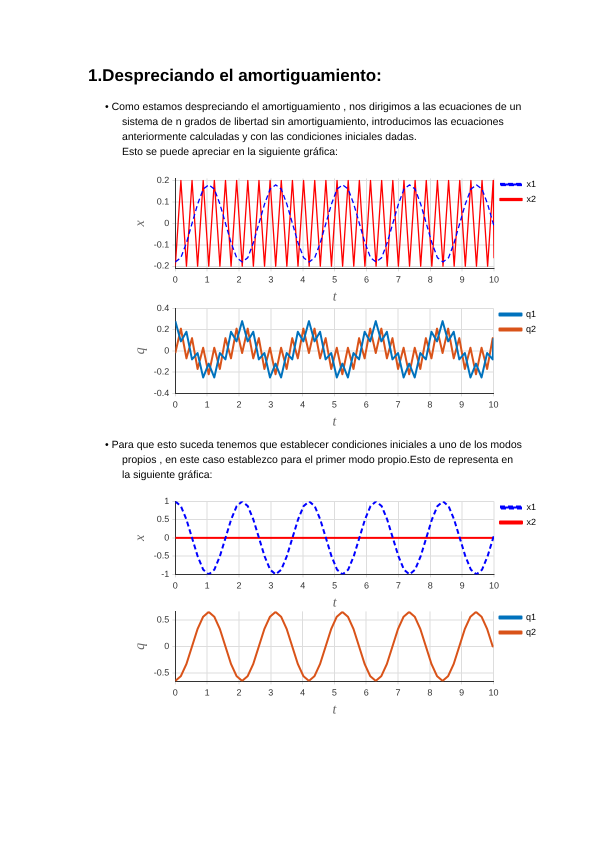 Image resolution: width=599 pixels, height=848 pixels. I want to click on text: • Como estamos despreciando el amortiguamiento , nos dirigimos a las ecuaciones de un sistema de n grados de libertad sin amortiguamiento, introducimos las ecuaciones anteriormente calculadas y con las condiciones iniciales dadas., so click(313, 122).